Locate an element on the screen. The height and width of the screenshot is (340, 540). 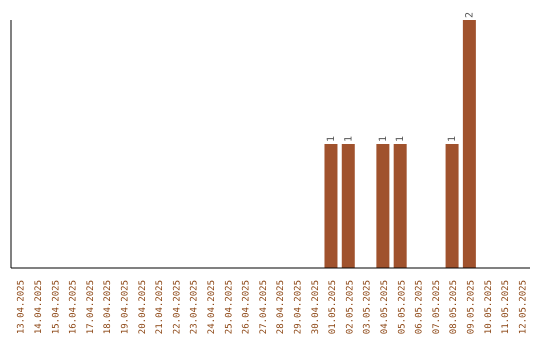
x-tick-label: 13.04.2025 is located at coordinates (21, 307).